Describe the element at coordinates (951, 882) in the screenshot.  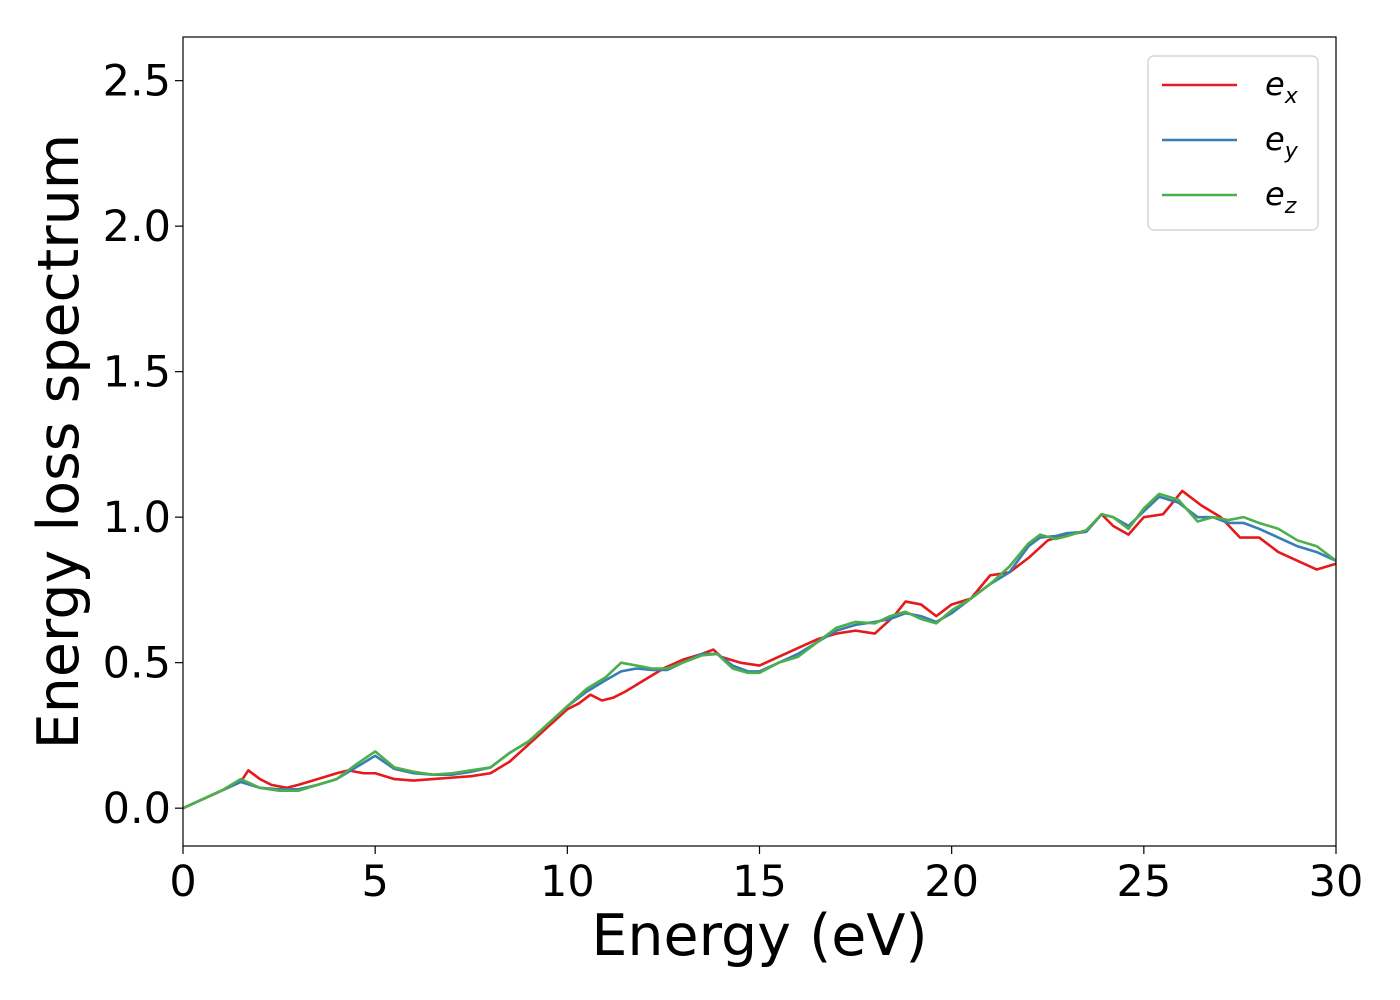
I see `x-tick-label: 20` at that location.